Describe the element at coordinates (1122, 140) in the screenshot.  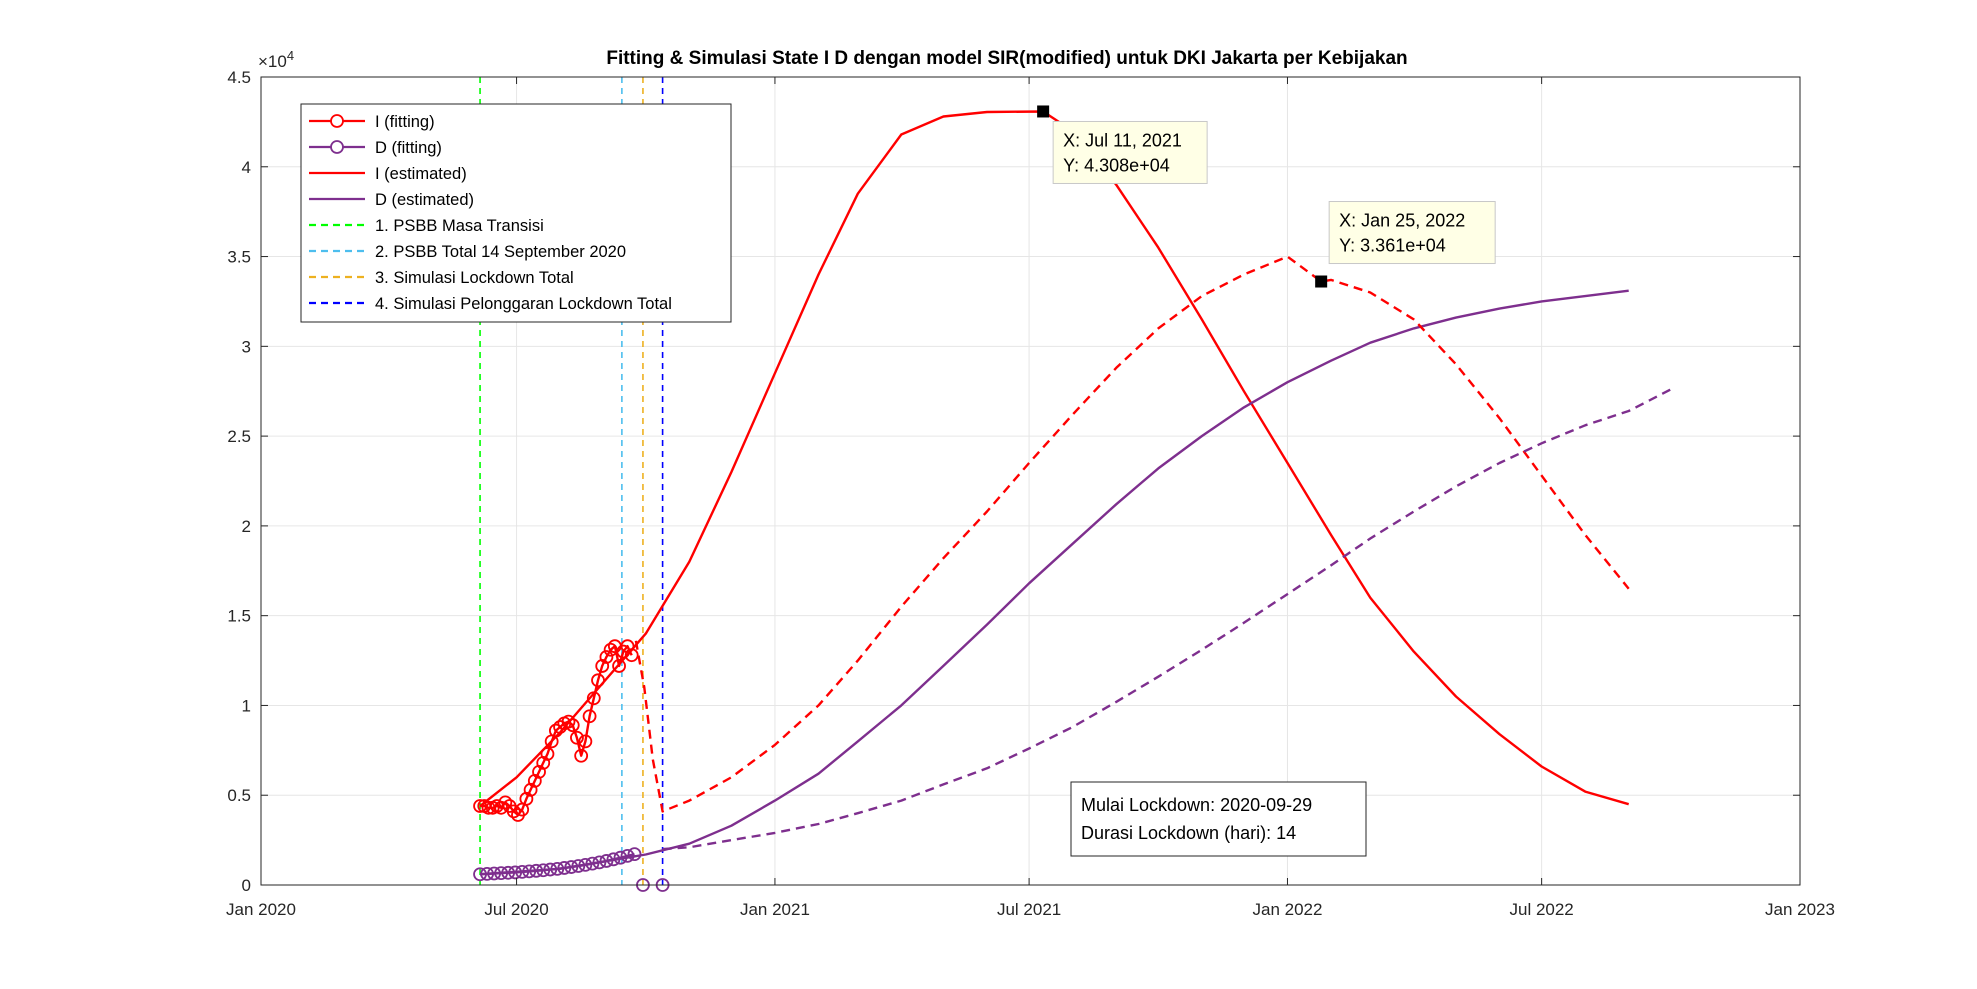
I see `datatip-x-text: X: Jul 11, 2021` at that location.